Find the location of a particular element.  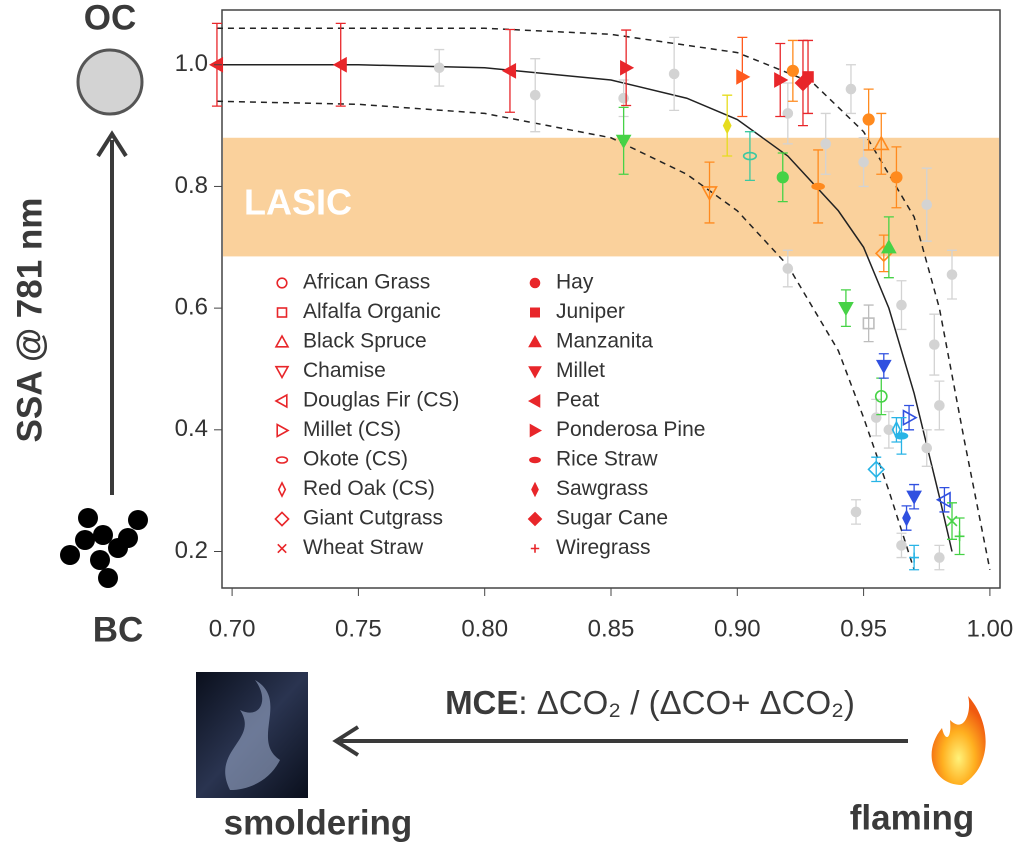

y-tick-label: 0.2 is located at coordinates (191, 550).